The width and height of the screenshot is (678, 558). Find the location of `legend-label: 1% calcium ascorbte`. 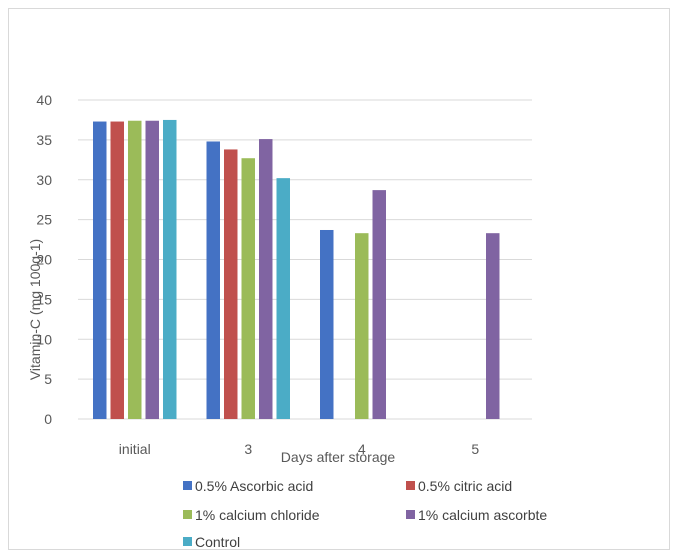

legend-label: 1% calcium ascorbte is located at coordinates (482, 515).